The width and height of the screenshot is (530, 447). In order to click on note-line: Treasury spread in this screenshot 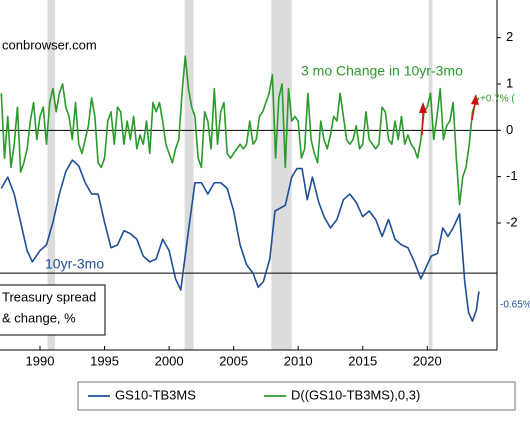, I will do `click(49, 296)`.